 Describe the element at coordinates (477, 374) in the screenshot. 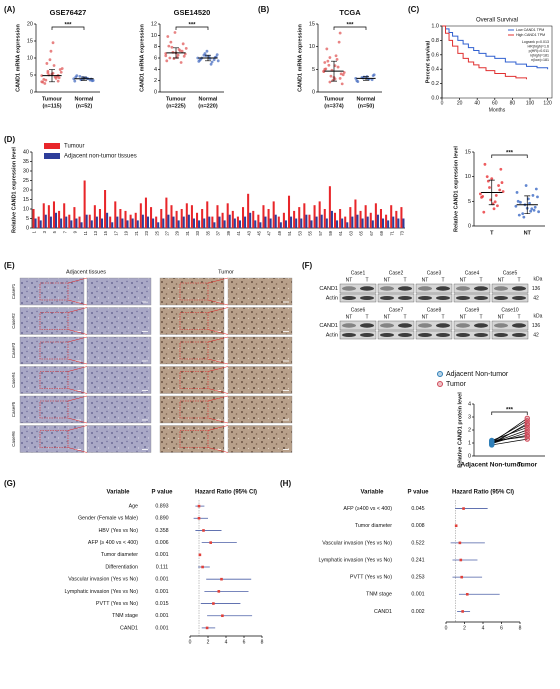

I see `legend-label: Adjacent Non-tumor` at that location.